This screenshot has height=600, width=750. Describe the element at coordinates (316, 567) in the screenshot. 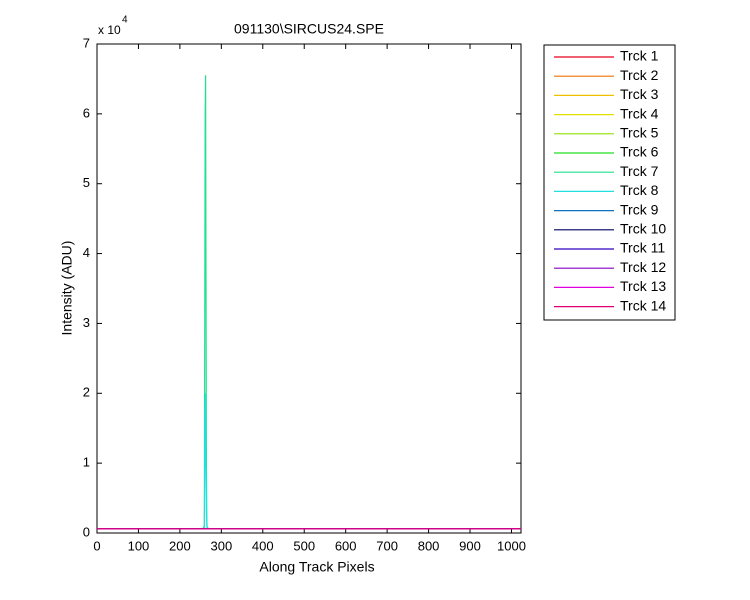

I see `x-axis-label: Along Track Pixels` at that location.